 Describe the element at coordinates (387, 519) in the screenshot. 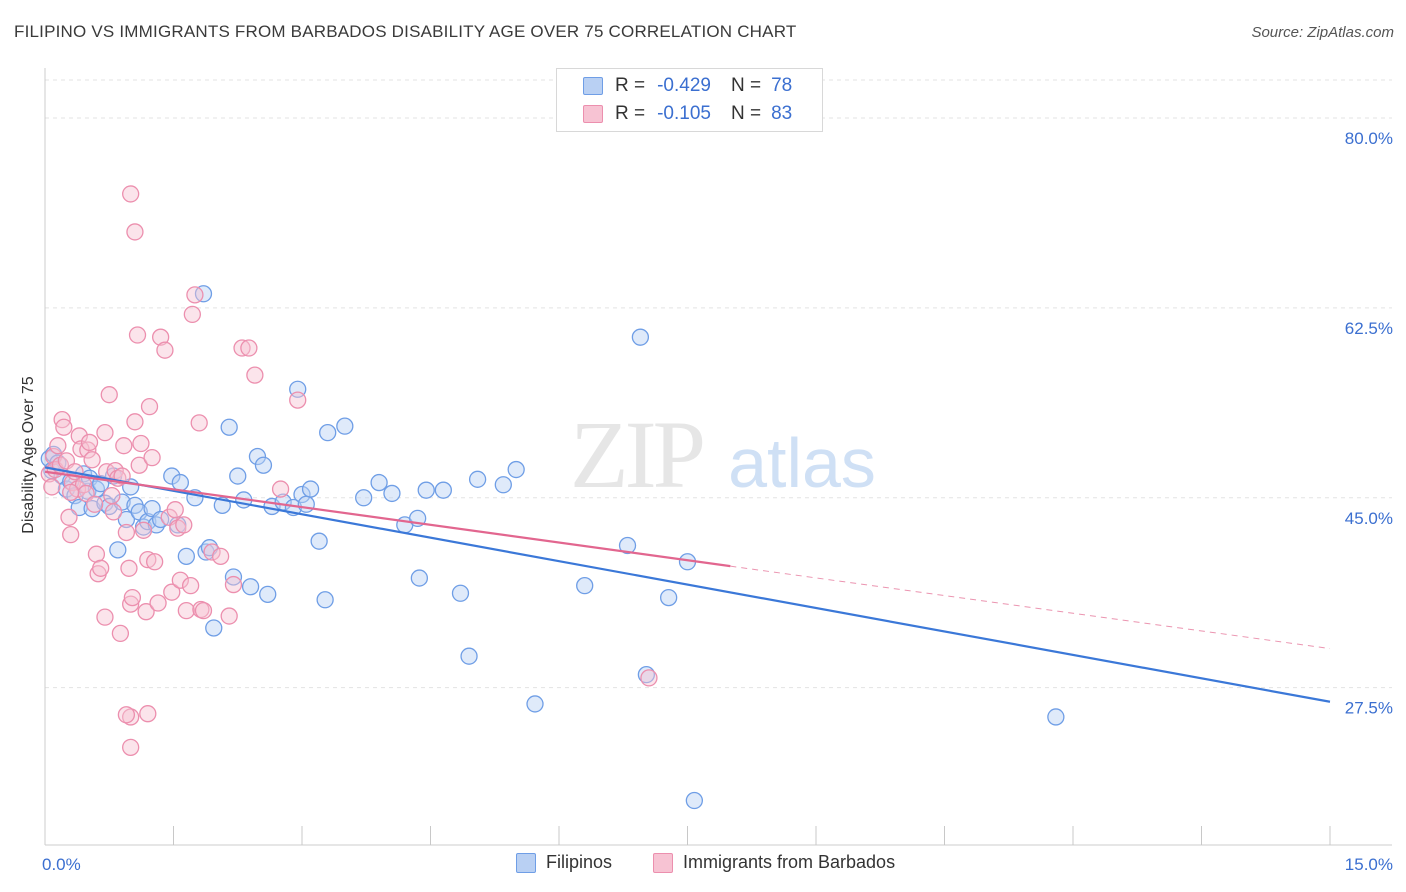

I see `barbados-trend-line` at that location.